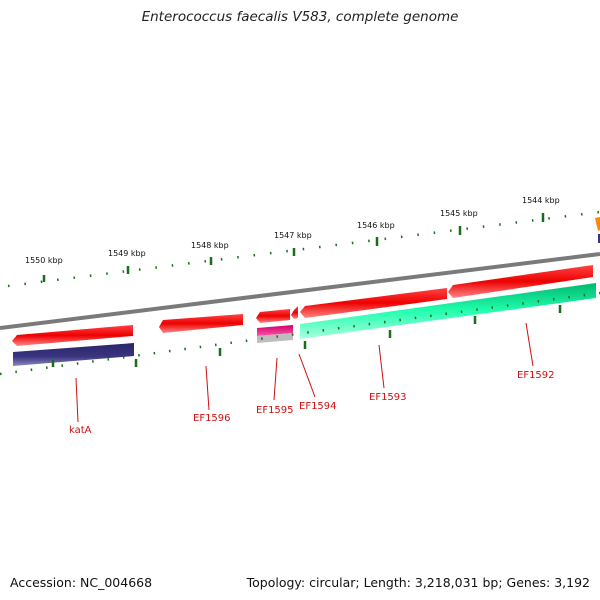  What do you see at coordinates (318, 406) in the screenshot?
I see `gene-label-ef1594: EF1594` at bounding box center [318, 406].